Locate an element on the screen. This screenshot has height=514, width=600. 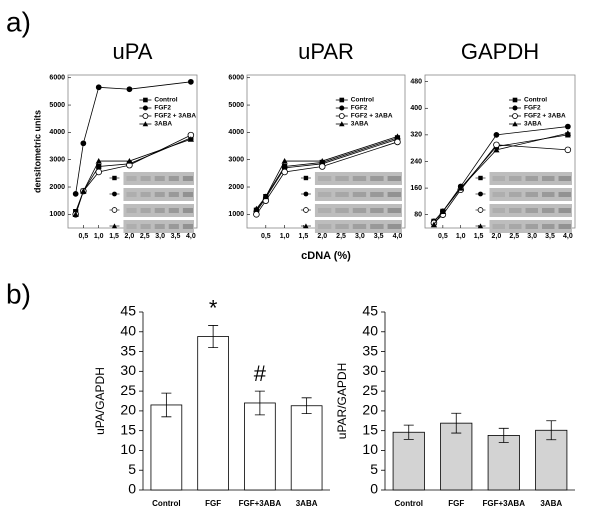
x-tick-label: 2,0 is located at coordinates (322, 236).